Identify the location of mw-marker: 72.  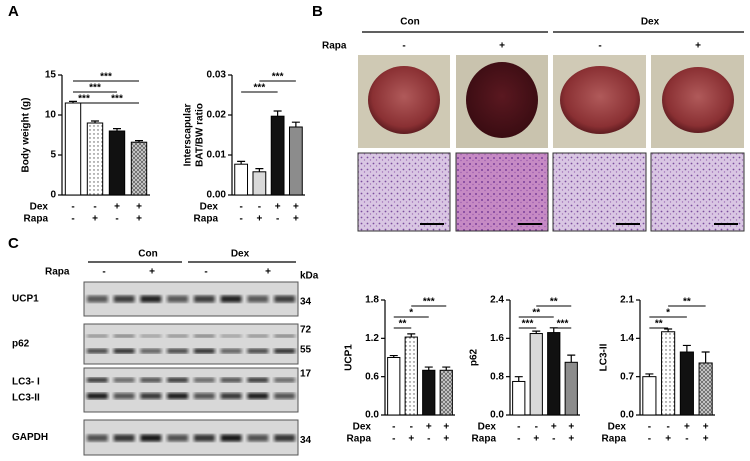
(306, 330).